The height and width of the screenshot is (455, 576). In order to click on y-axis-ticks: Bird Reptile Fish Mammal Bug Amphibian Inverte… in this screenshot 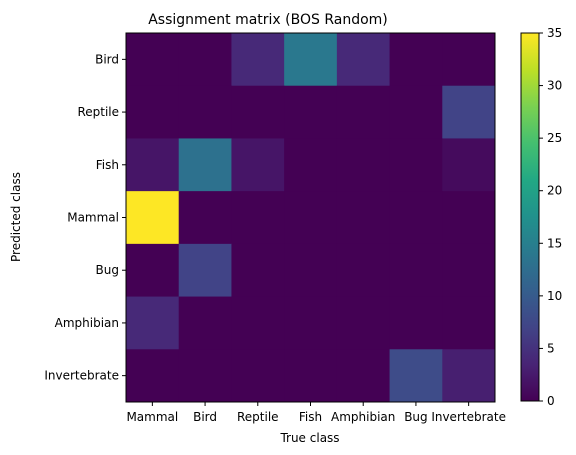, I will do `click(85, 217)`.